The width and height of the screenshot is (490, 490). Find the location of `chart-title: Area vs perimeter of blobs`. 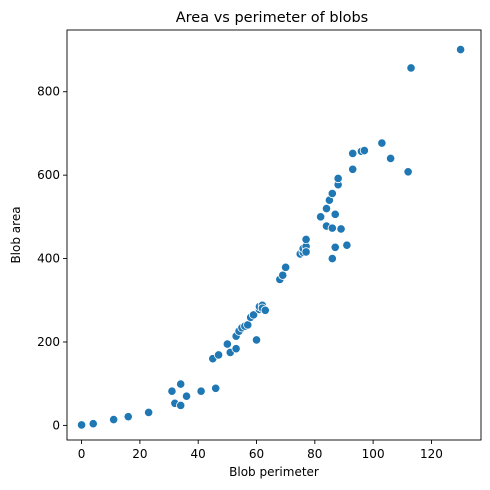

chart-title: Area vs perimeter of blobs is located at coordinates (272, 18).